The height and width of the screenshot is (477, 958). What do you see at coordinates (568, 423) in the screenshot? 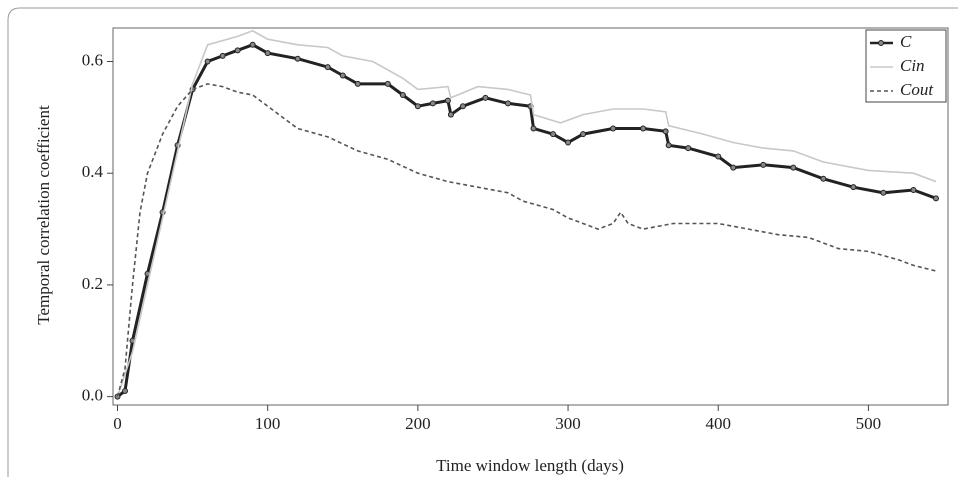
I see `x-tick-label: 300` at bounding box center [568, 423].